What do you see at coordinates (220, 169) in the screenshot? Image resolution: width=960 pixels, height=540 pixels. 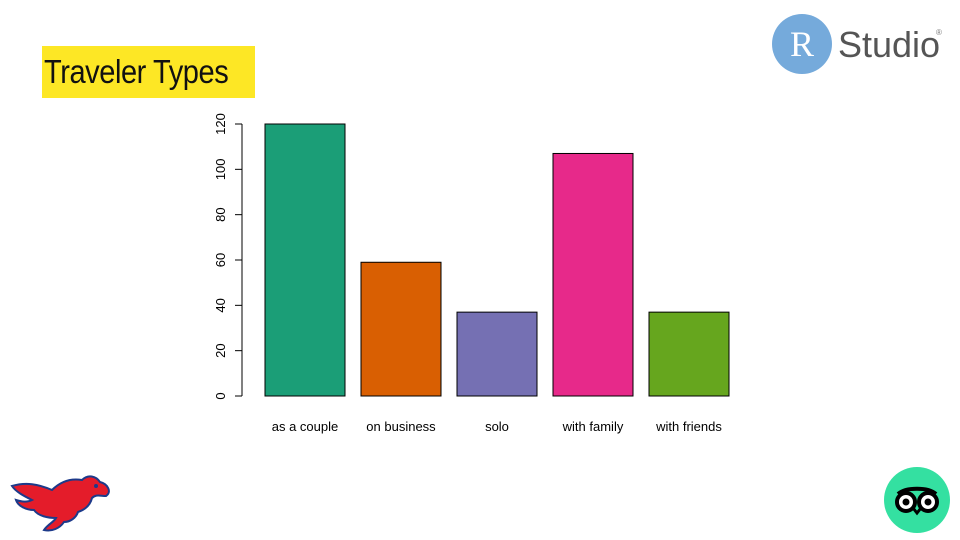 I see `y-tick-label: 100` at bounding box center [220, 169].